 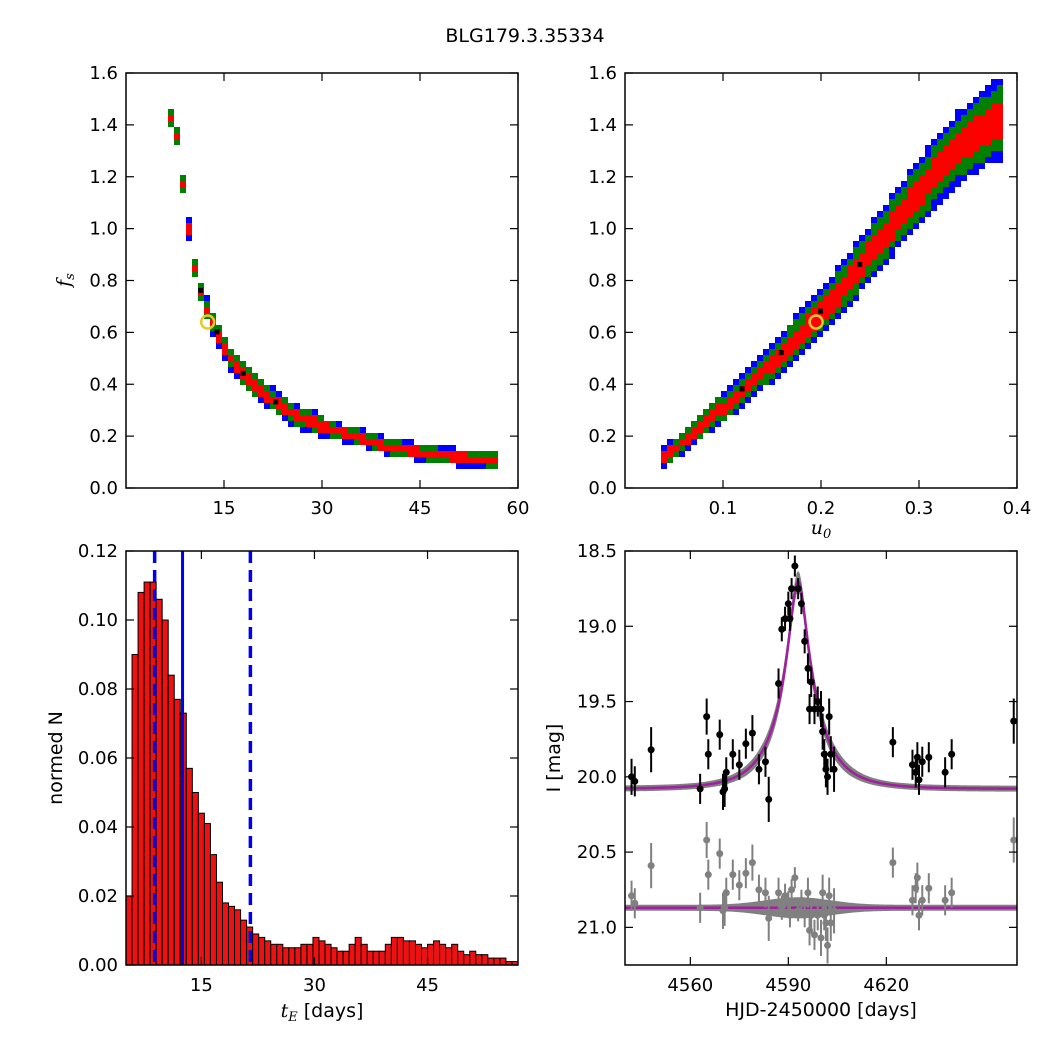 What do you see at coordinates (103, 436) in the screenshot?
I see `p1-ytick-label: 0.2` at bounding box center [103, 436].